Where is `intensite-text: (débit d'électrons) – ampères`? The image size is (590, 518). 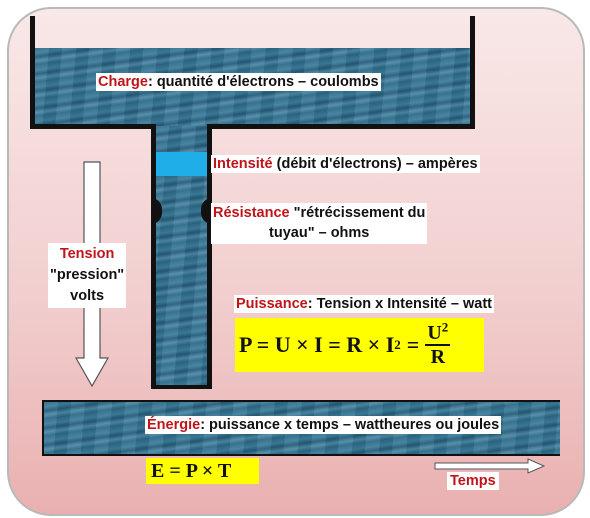
intensite-text: (débit d'électrons) – ampères is located at coordinates (375, 164).